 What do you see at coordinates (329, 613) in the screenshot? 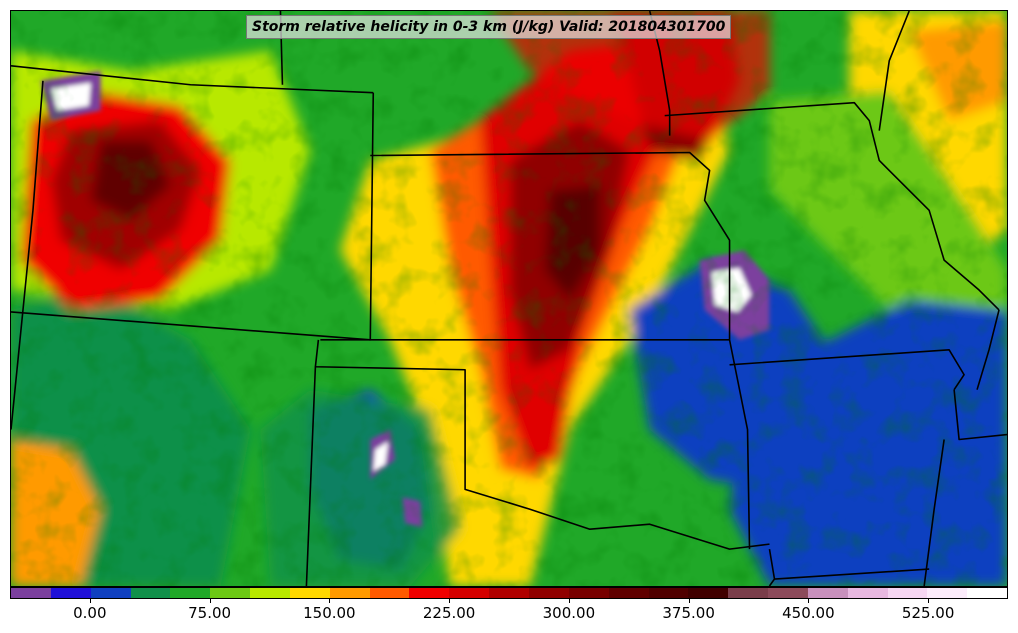
I see `colorbar-tick-label: 150.00` at bounding box center [329, 613].